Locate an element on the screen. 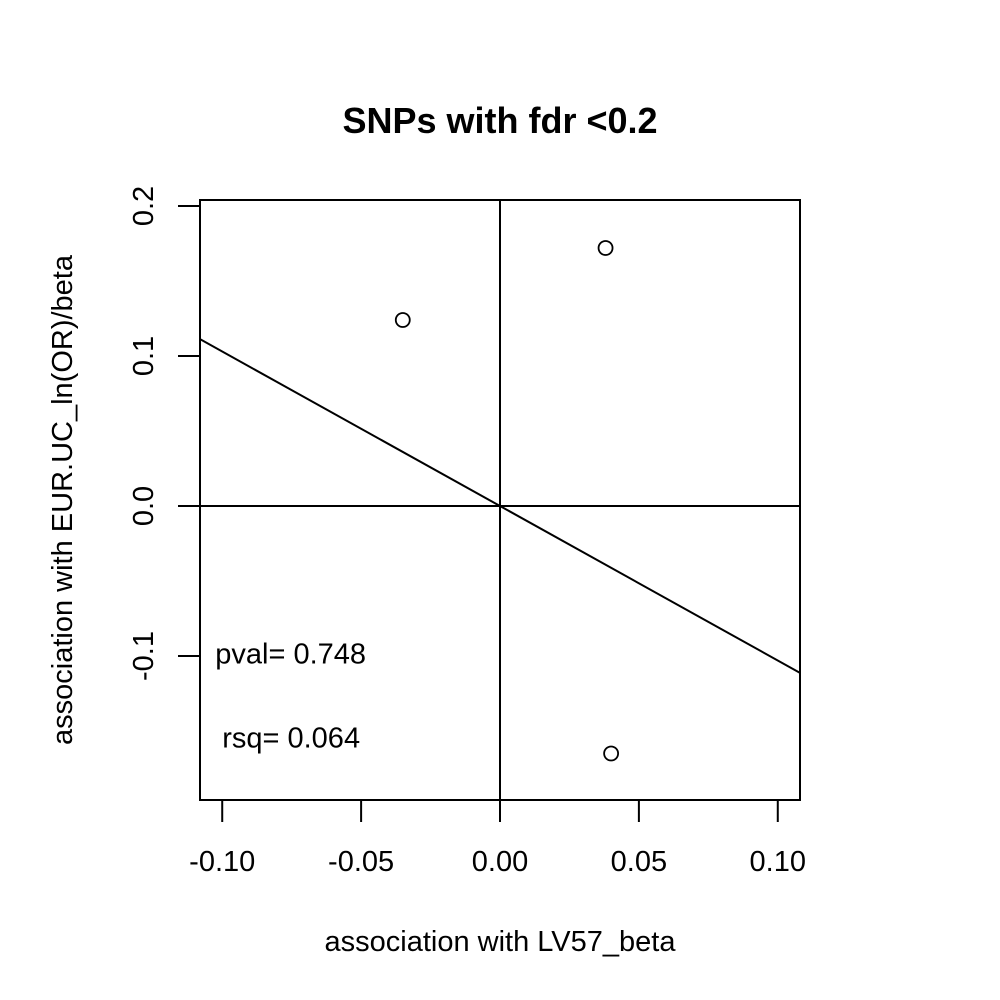 This screenshot has height=1000, width=1000. y-tick-label: 0.0 is located at coordinates (144, 506).